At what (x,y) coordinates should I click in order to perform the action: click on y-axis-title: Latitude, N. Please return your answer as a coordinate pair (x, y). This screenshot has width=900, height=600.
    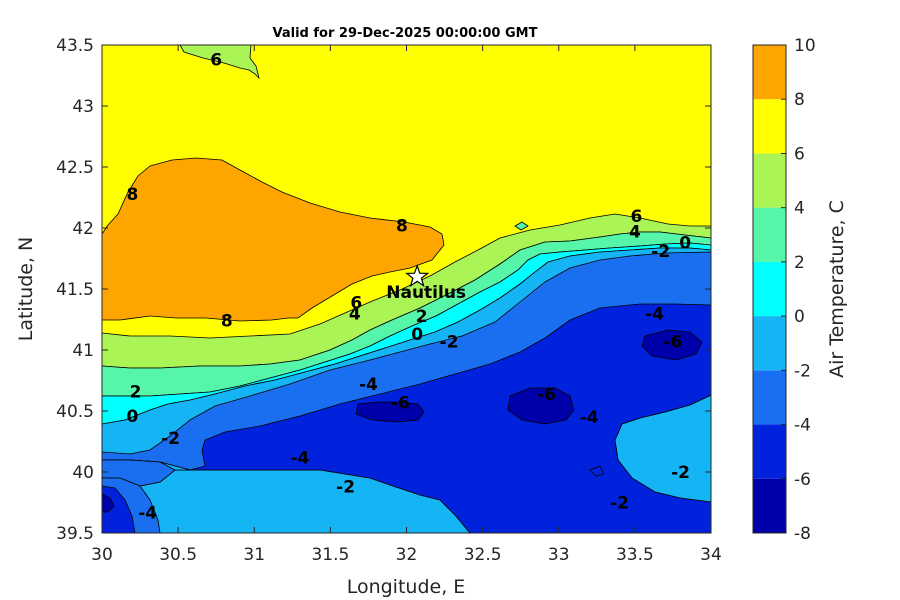
    Looking at the image, I should click on (26, 289).